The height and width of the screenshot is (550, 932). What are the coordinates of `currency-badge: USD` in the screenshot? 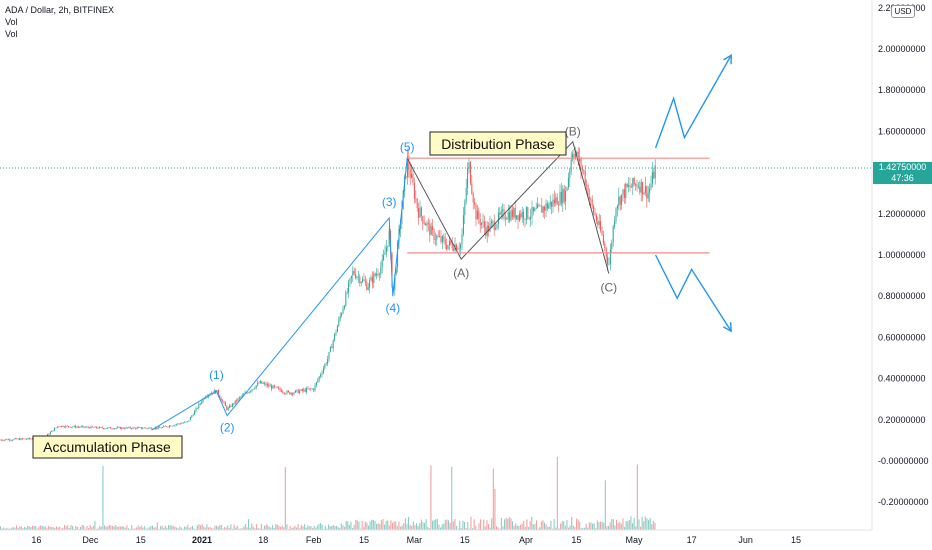 It's located at (903, 11).